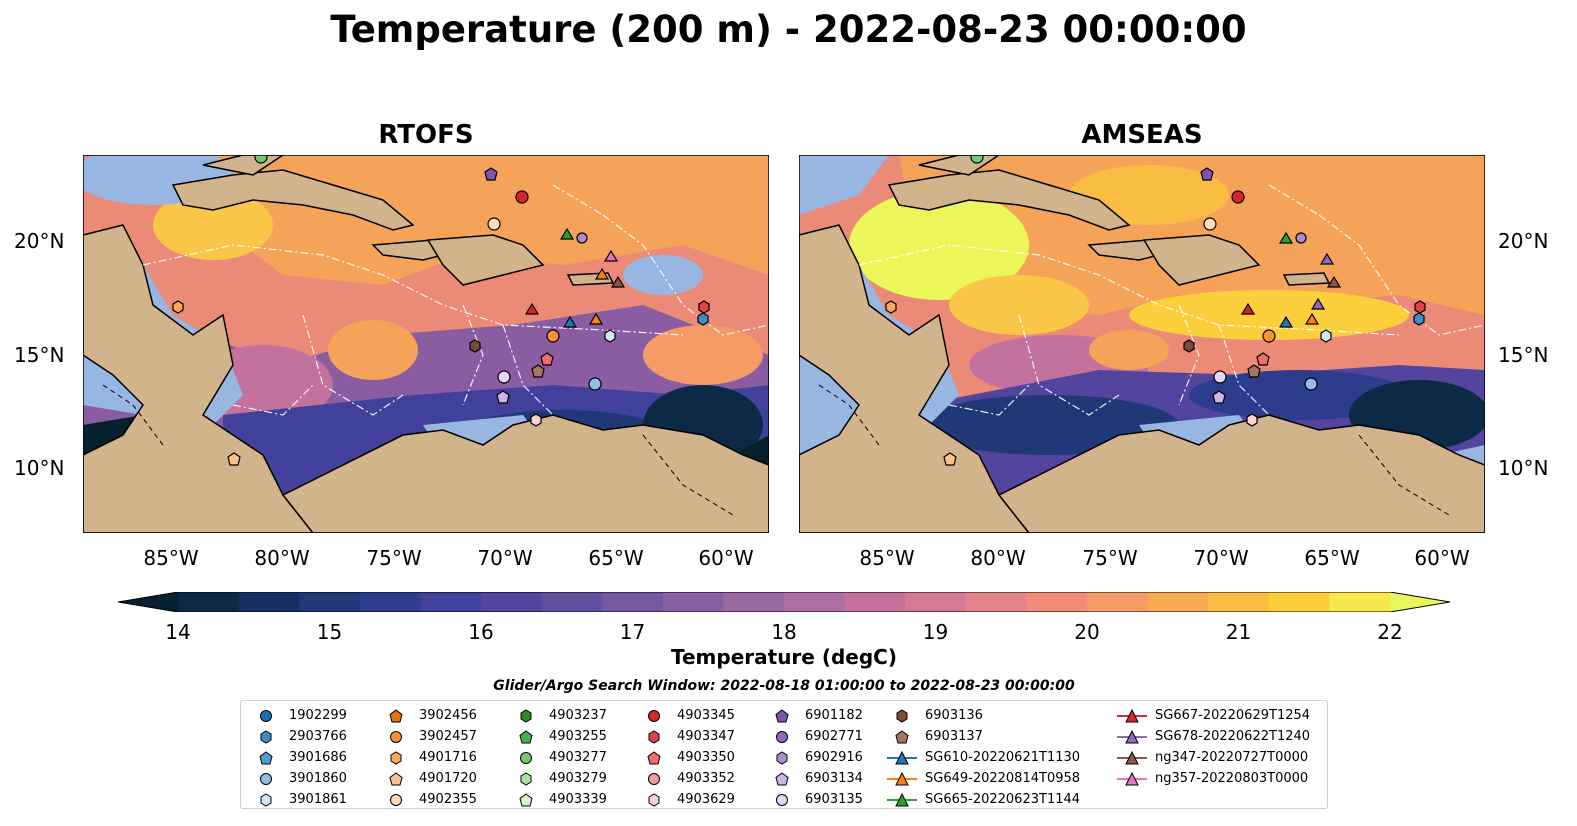 The height and width of the screenshot is (826, 1577). Describe the element at coordinates (578, 736) in the screenshot. I see `legend-item-label: 4903255` at that location.